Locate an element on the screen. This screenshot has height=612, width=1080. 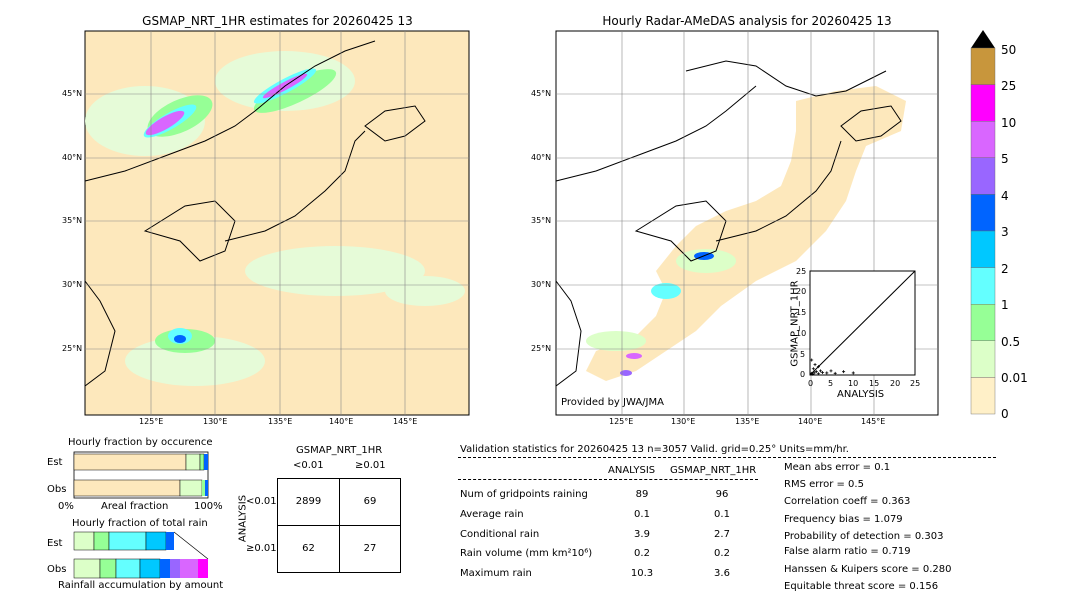
left-lat-45: 45°N is located at coordinates (72, 93).